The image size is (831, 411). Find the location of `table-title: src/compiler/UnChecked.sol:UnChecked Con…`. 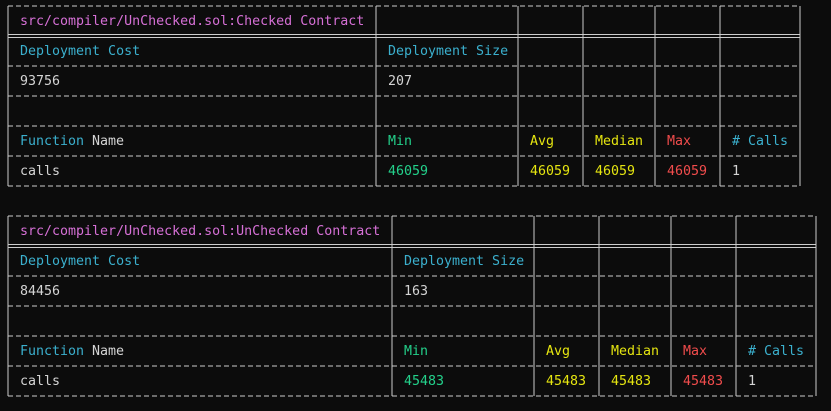

table-title: src/compiler/UnChecked.sol:UnChecked Con… is located at coordinates (200, 231).